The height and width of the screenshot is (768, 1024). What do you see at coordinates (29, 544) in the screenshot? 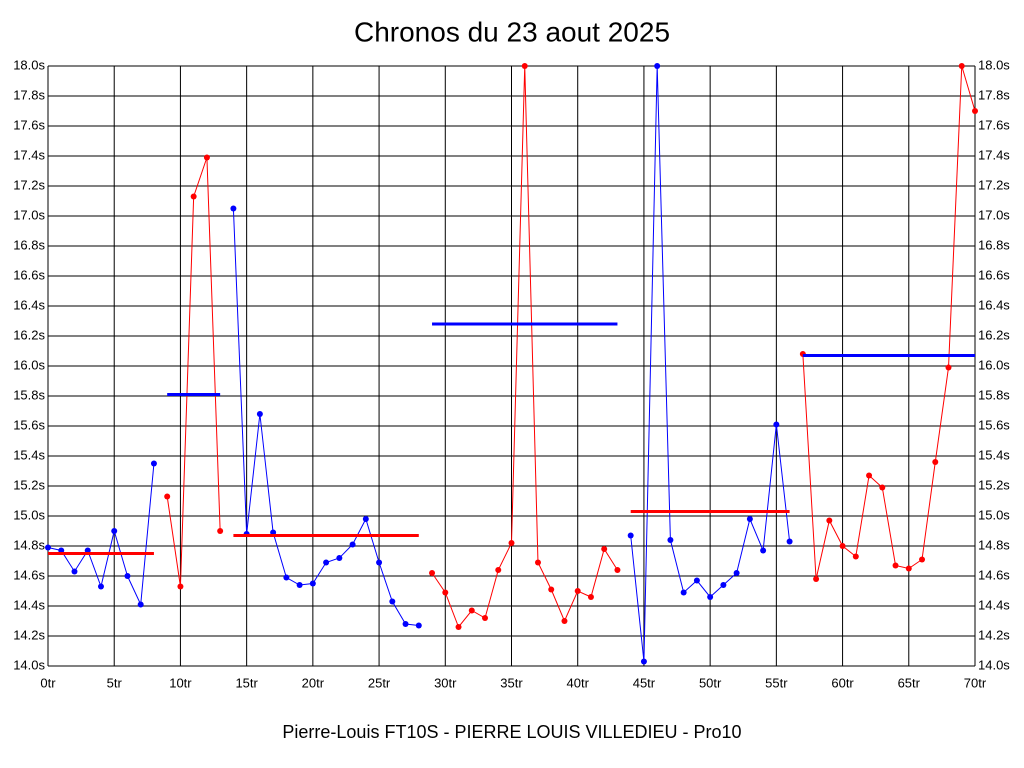
I see `y-tick-label: 14.8s` at bounding box center [29, 544].